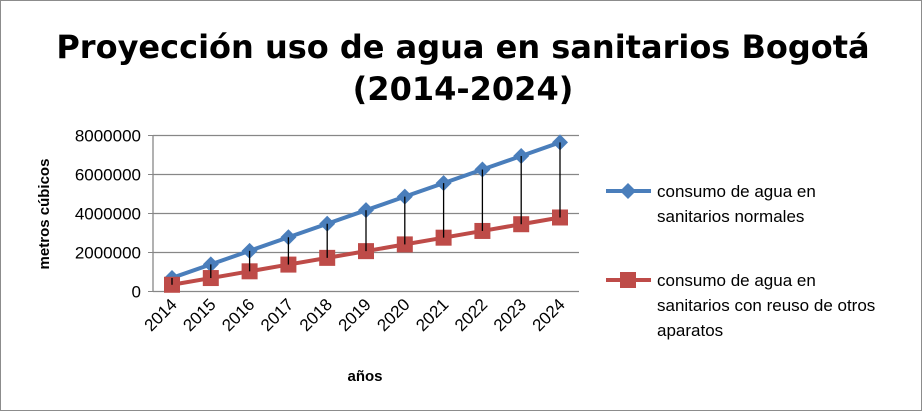 Image resolution: width=922 pixels, height=411 pixels. Describe the element at coordinates (549, 315) in the screenshot. I see `x-tick-label: 2024` at that location.